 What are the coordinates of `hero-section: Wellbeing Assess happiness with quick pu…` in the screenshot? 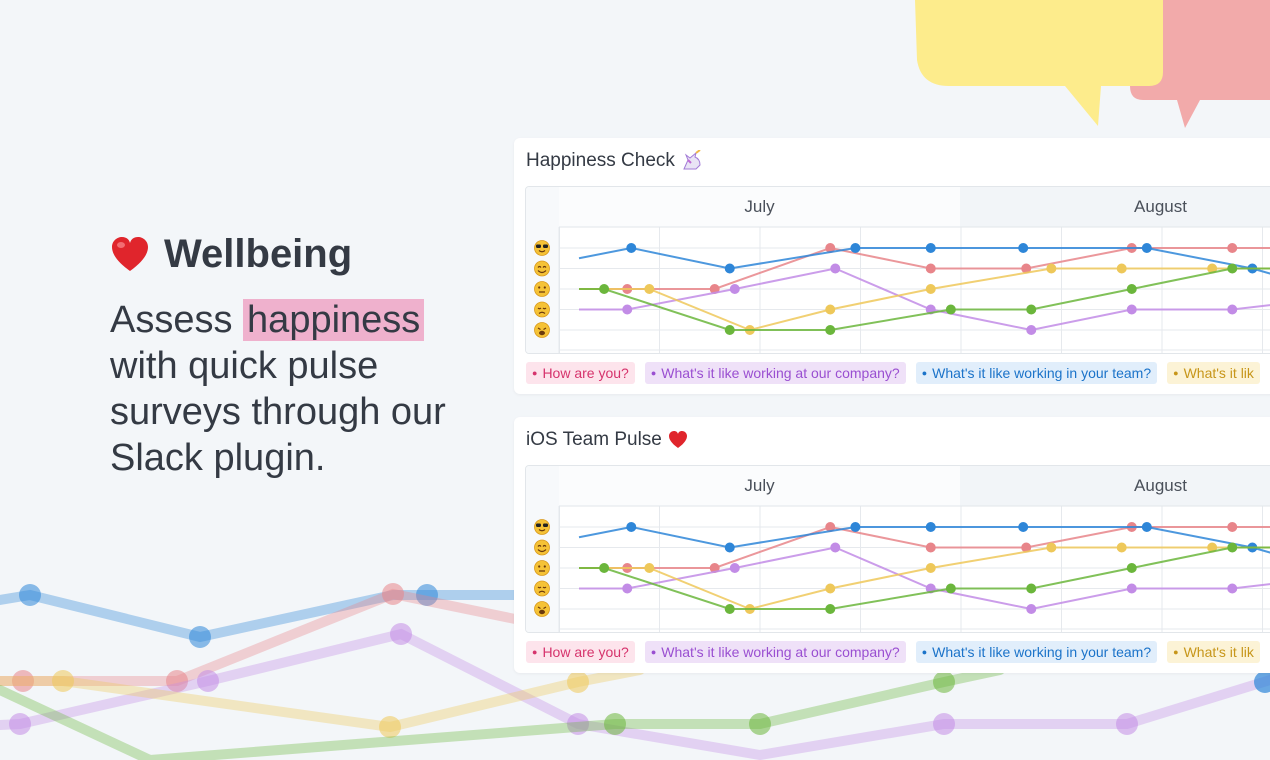 It's located at (300, 356).